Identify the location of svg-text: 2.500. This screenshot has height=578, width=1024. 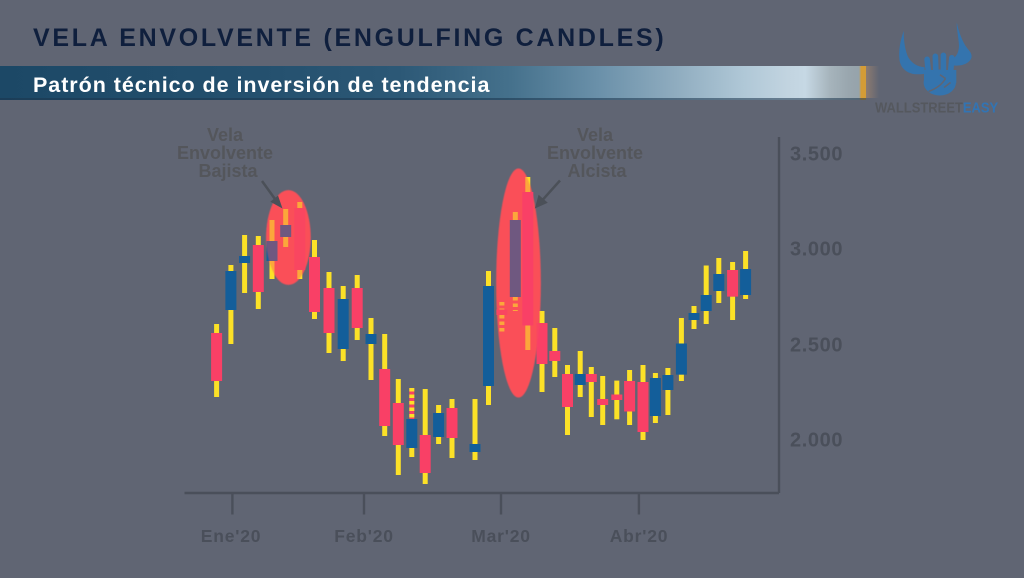
(816, 346).